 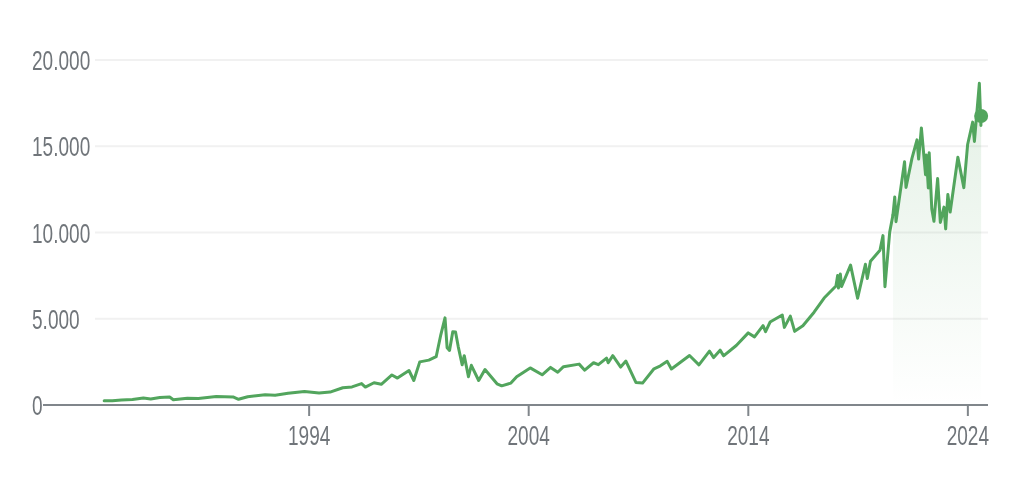 What do you see at coordinates (61, 232) in the screenshot?
I see `y-tick-label: 10.000` at bounding box center [61, 232].